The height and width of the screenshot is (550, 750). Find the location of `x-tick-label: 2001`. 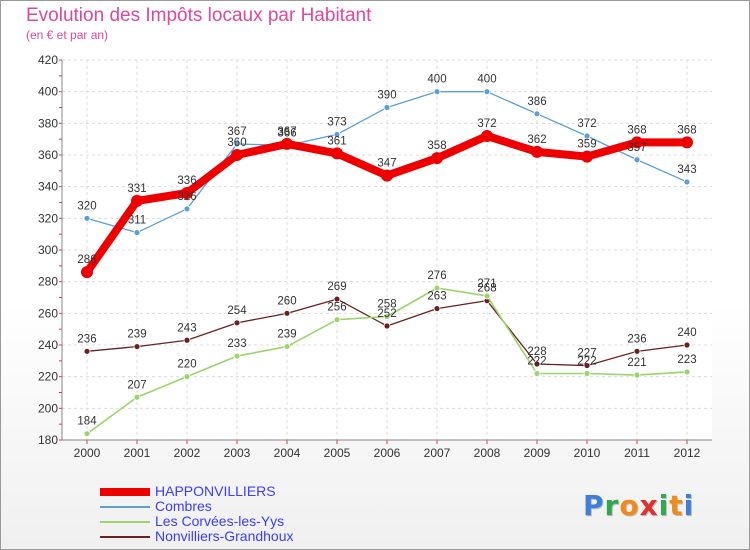

x-tick-label: 2001 is located at coordinates (137, 453).